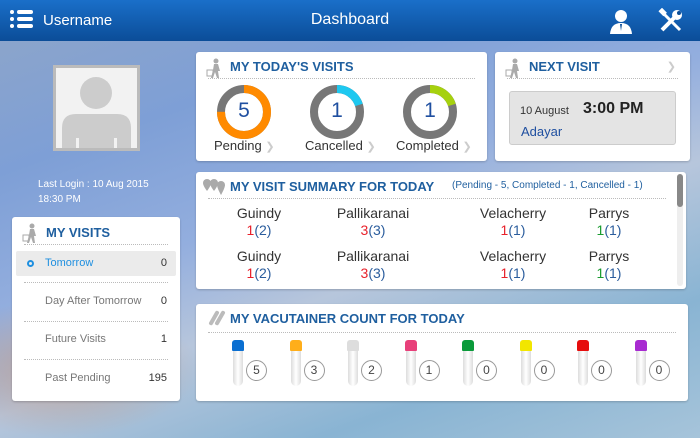  I want to click on donut-pending: 5, so click(244, 112).